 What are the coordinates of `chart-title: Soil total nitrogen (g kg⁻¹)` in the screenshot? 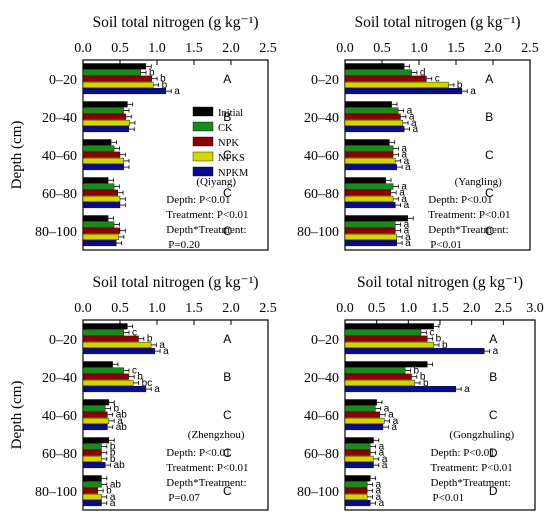 It's located at (440, 282).